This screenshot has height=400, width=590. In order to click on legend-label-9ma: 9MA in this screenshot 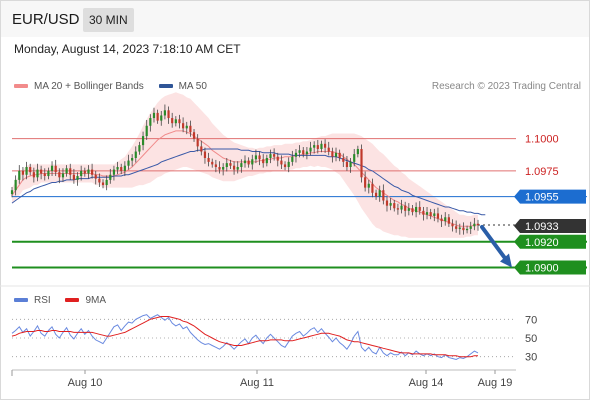, I will do `click(96, 300)`.